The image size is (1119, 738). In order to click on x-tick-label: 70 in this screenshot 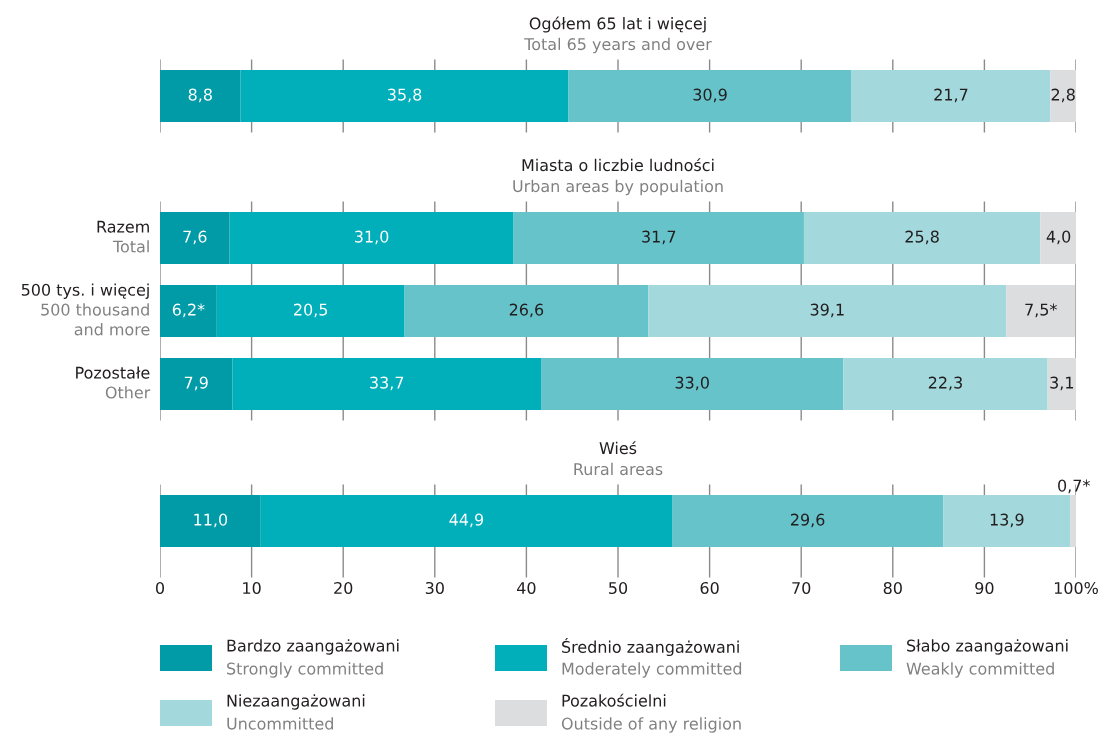, I will do `click(801, 588)`.